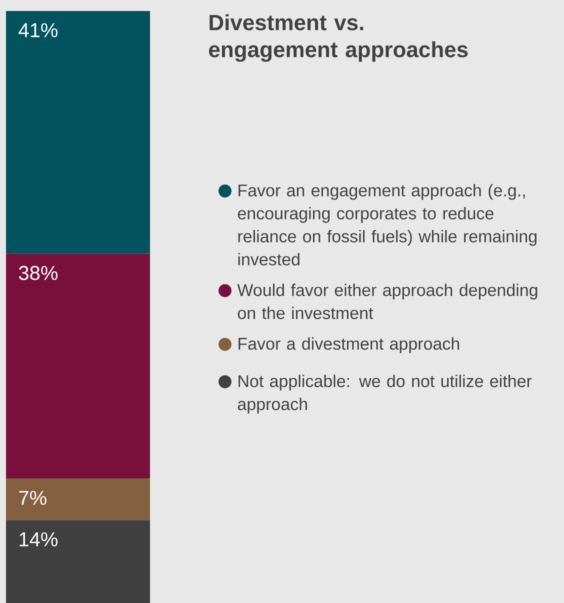  I want to click on legend-label: Favor a divestment approach, so click(349, 345).